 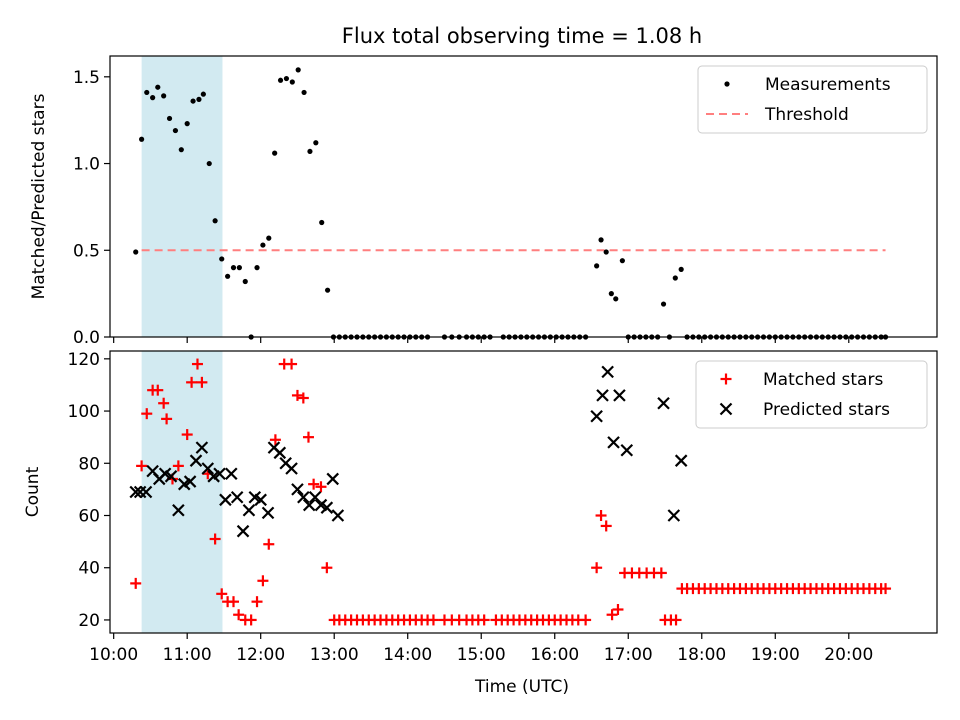 I want to click on y-tick-label-bottom: 80, so click(x=89, y=464).